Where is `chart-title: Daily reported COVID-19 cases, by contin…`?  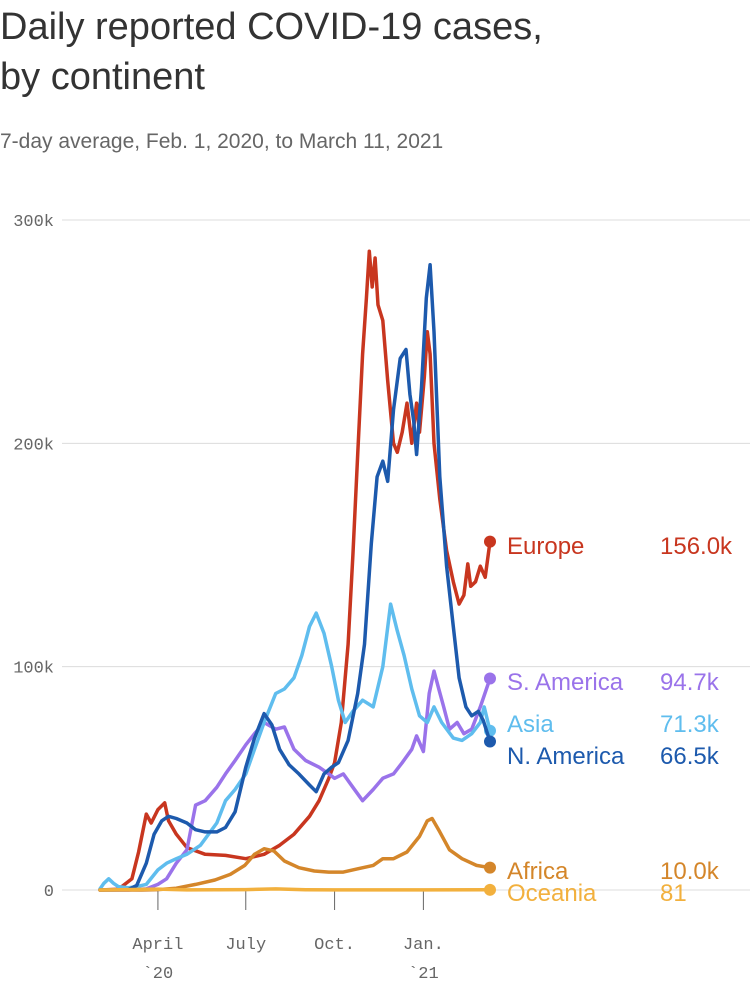 chart-title: Daily reported COVID-19 cases, by contin… is located at coordinates (271, 52).